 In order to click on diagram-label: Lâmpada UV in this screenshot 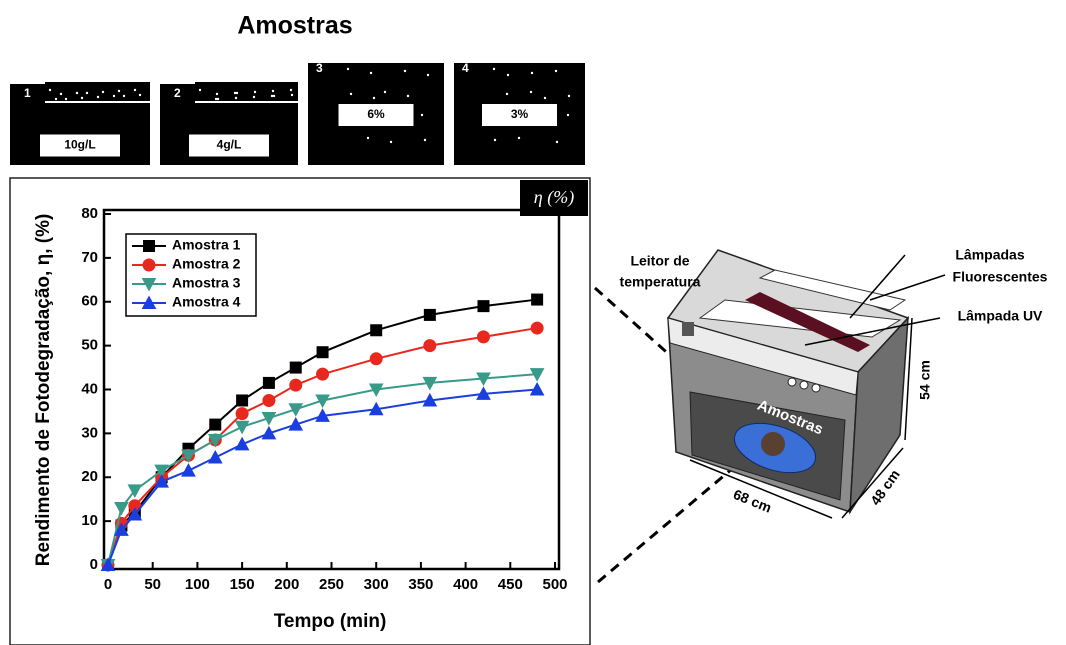, I will do `click(1000, 316)`.